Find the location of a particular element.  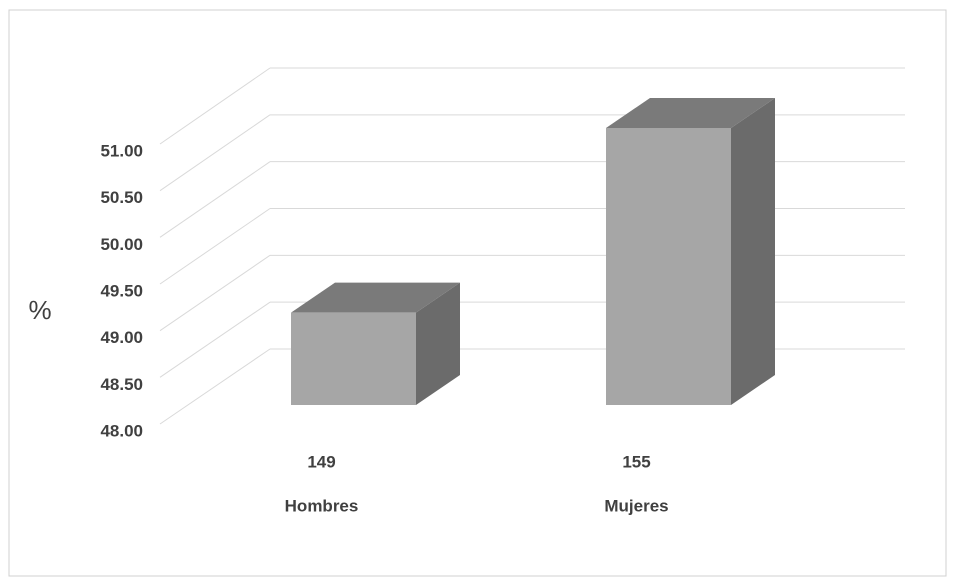

y-tick-label: 50.00 is located at coordinates (121, 244).